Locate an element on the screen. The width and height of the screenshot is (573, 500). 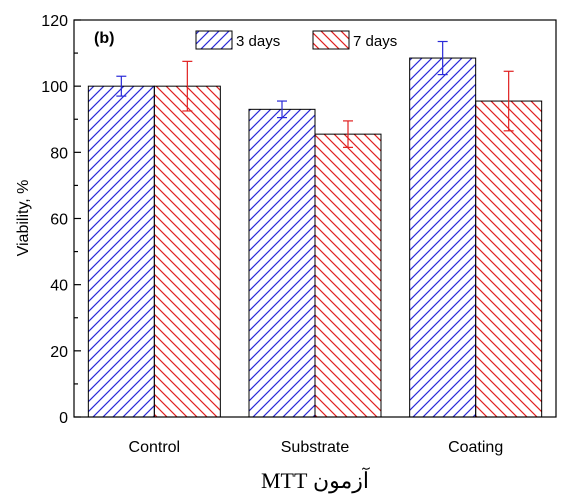
error-bar-coating-3-days is located at coordinates (442, 58).